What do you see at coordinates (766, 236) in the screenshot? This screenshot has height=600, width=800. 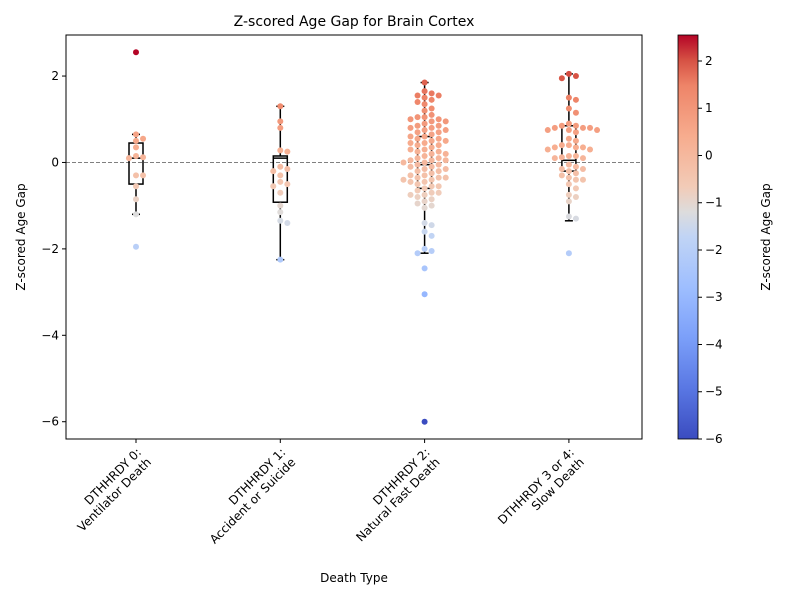 I see `colorbar-label: Z-scored Age Gap` at bounding box center [766, 236].